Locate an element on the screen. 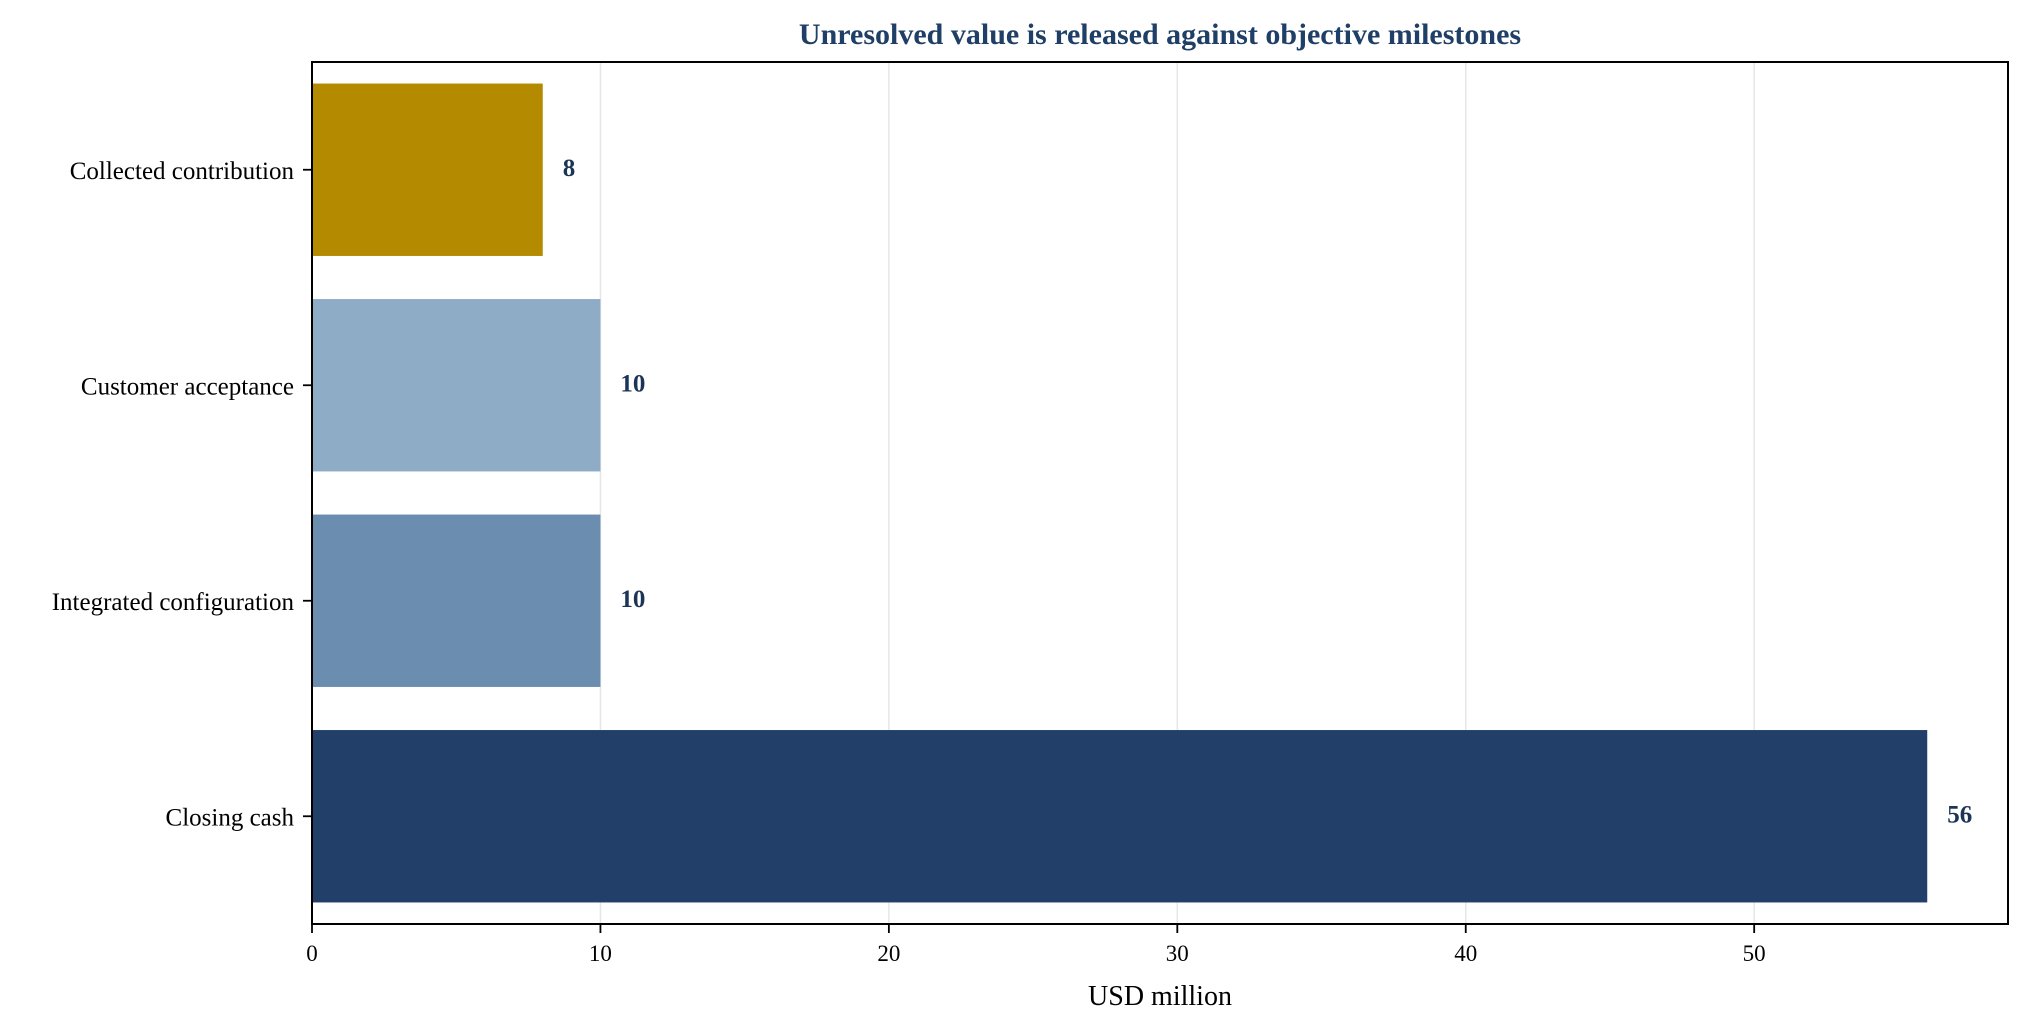 The height and width of the screenshot is (1033, 2024). data-label-0: 8 is located at coordinates (569, 168).